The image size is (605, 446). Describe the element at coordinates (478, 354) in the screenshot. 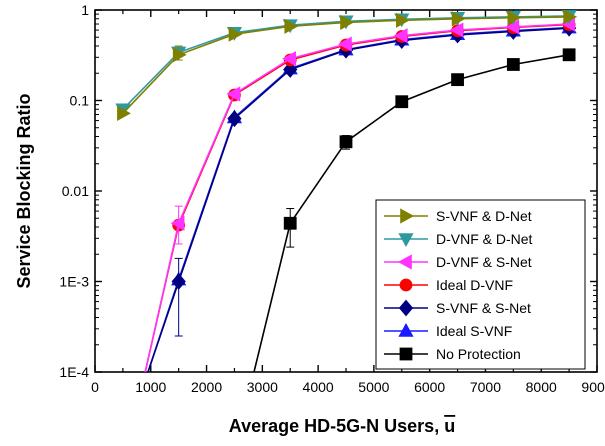

I see `legend-label: No Protection` at that location.